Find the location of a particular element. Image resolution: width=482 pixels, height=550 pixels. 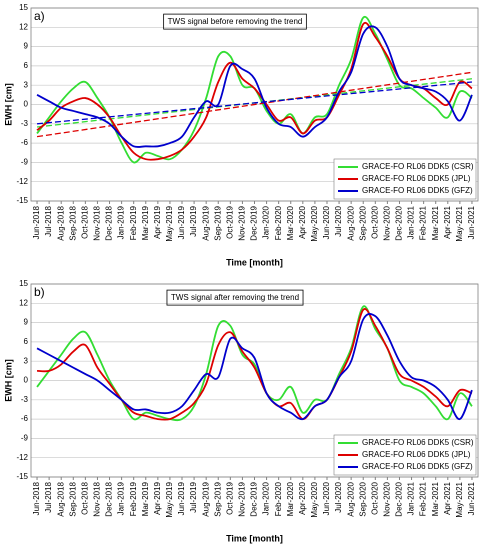

x-tick-label: Jun-2019 is located at coordinates (181, 498).